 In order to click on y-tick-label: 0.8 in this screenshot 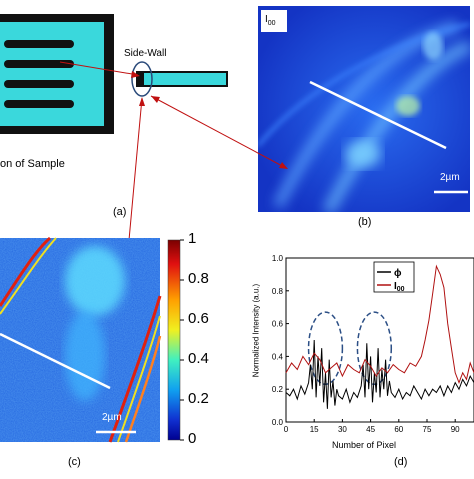, I will do `click(278, 291)`.